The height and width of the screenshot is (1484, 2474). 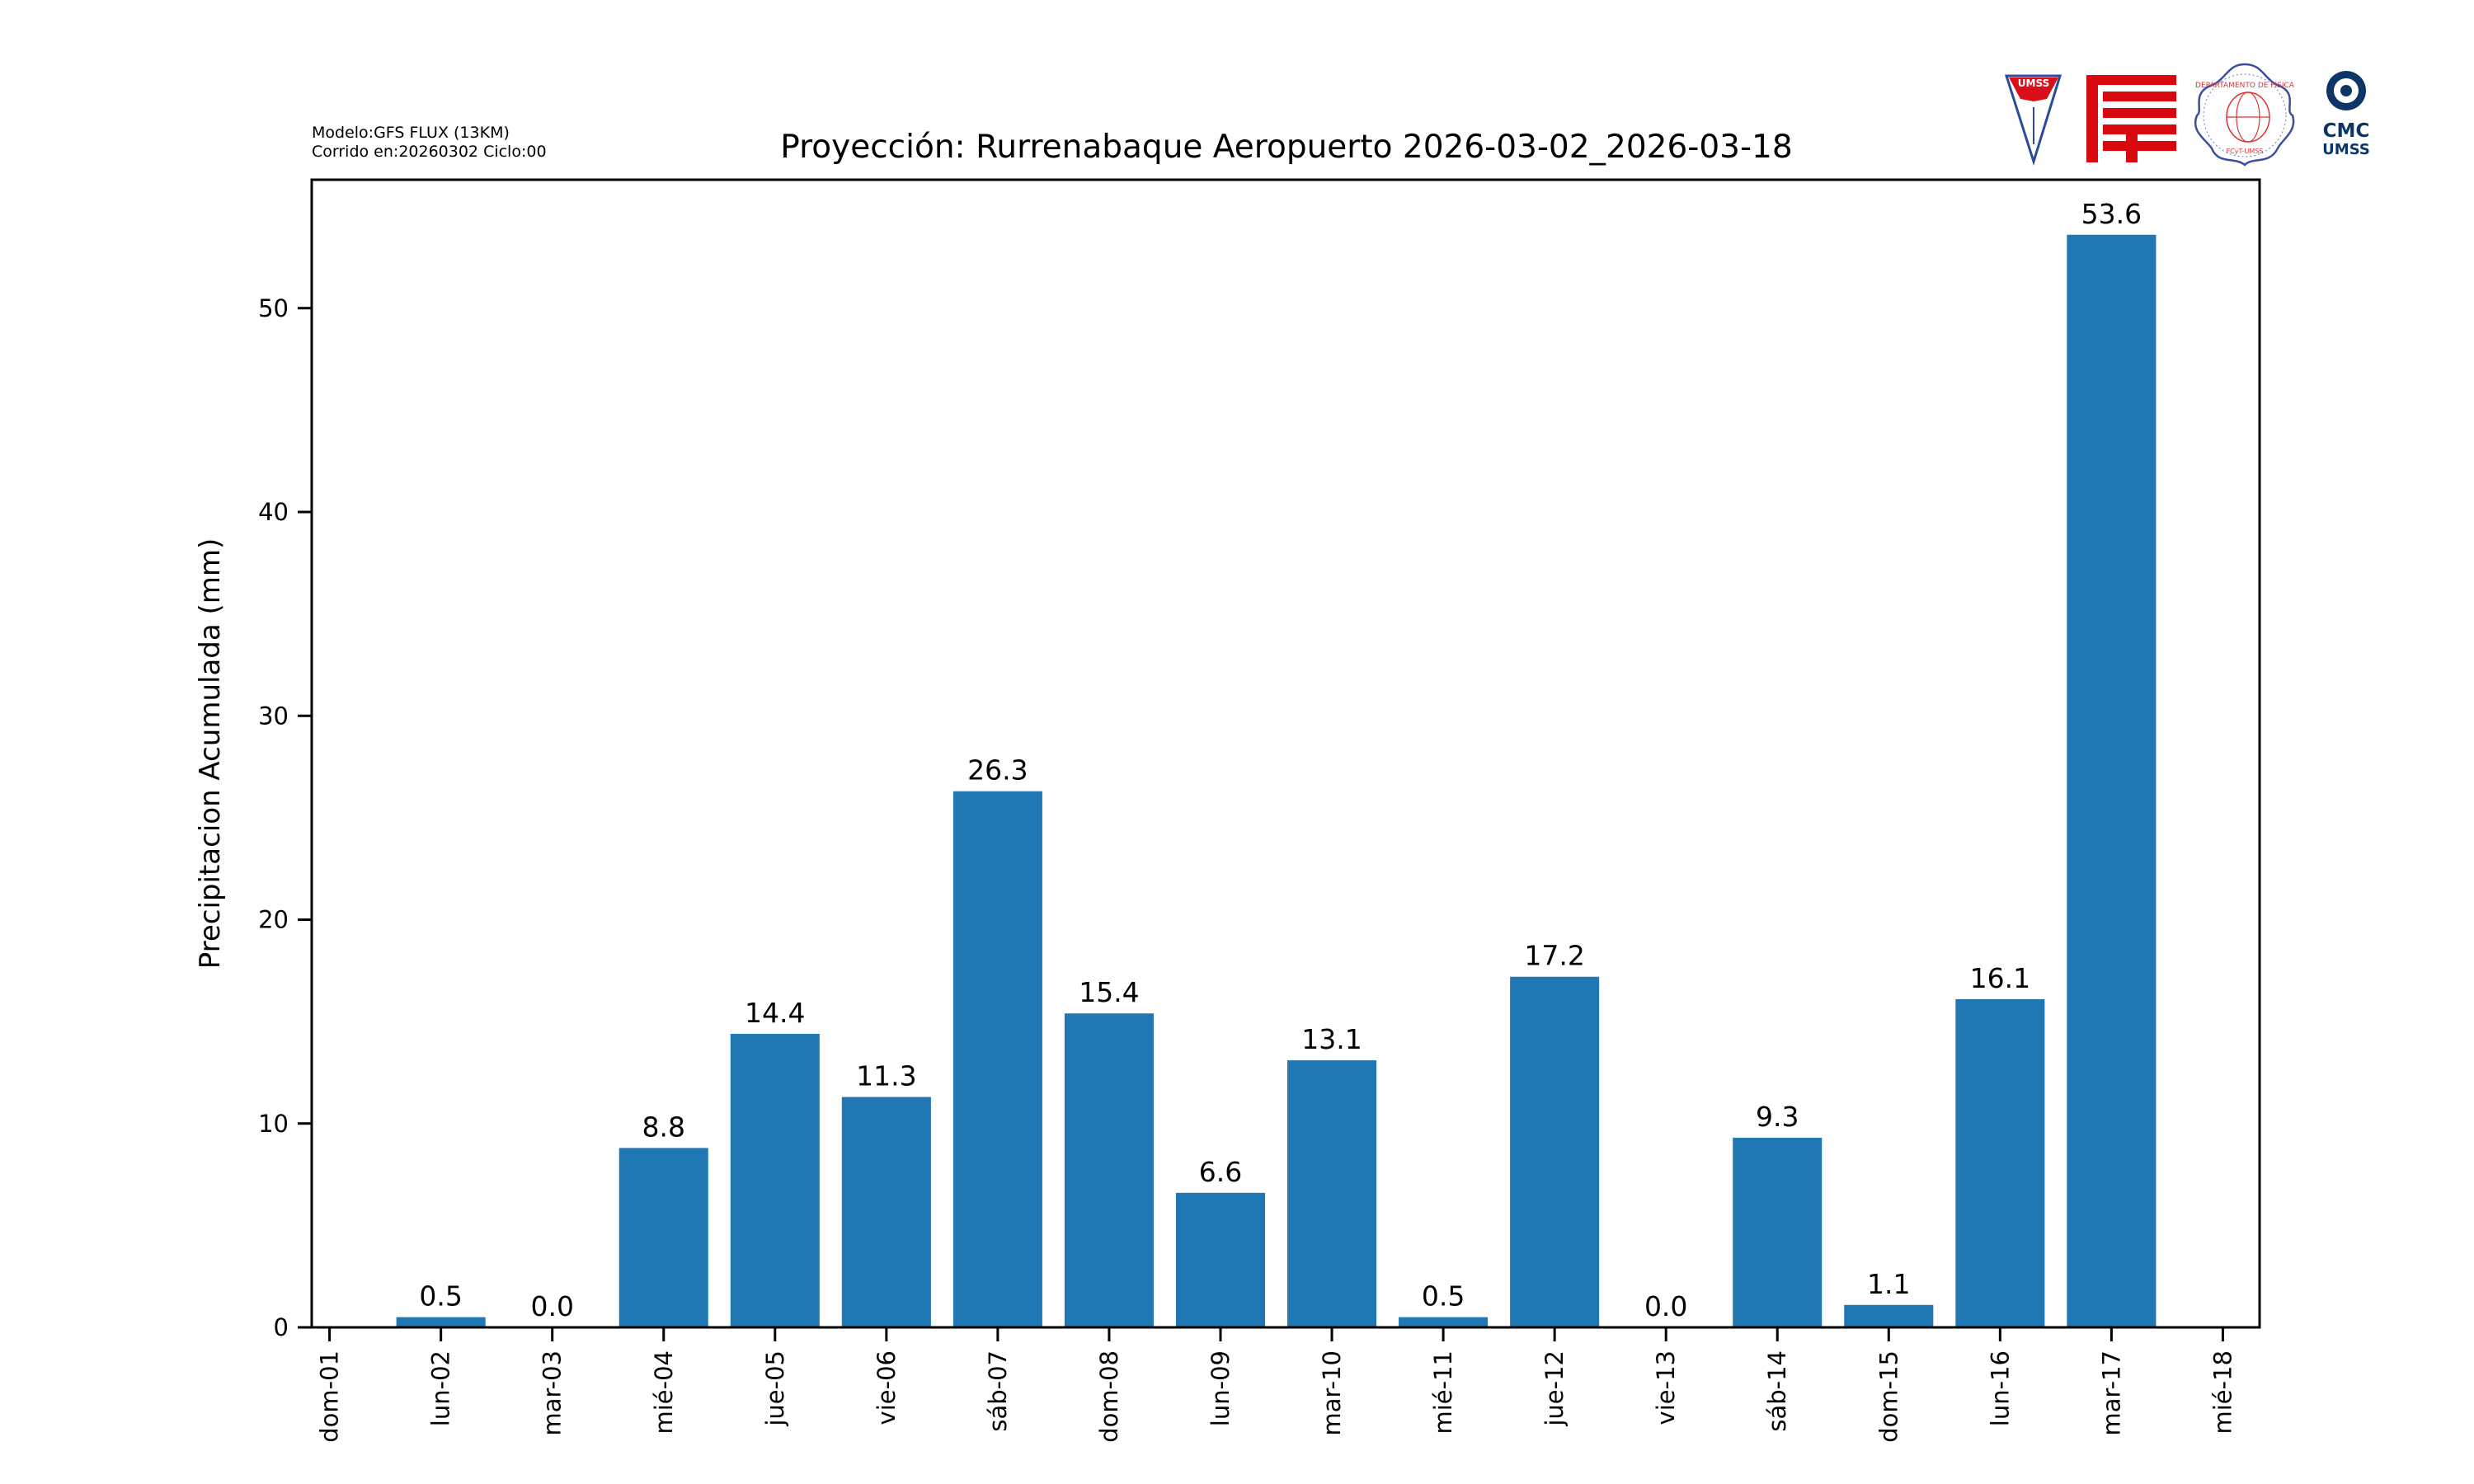 What do you see at coordinates (2111, 214) in the screenshot?
I see `bar-value-label: 53.6` at bounding box center [2111, 214].